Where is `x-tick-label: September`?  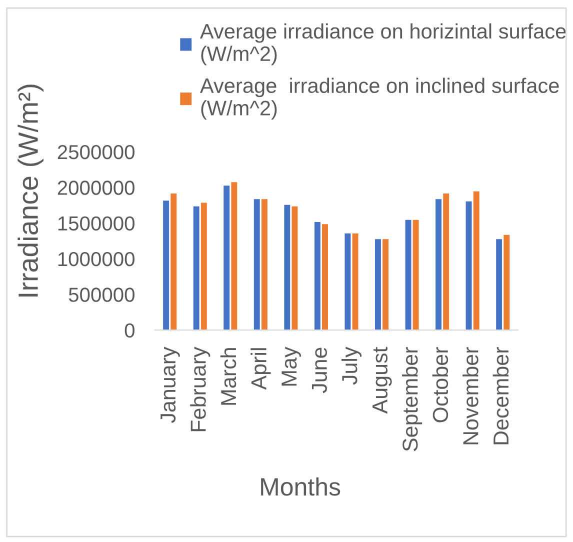 x-tick-label: September is located at coordinates (412, 399).